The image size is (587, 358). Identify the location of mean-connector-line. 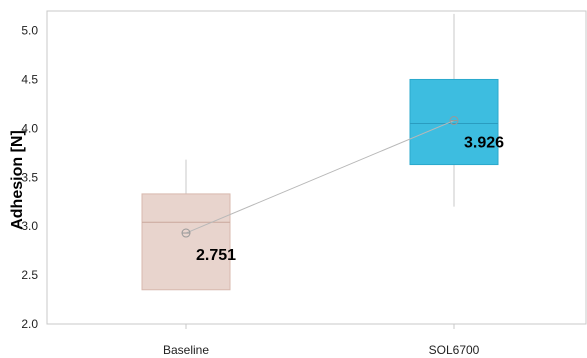
(320, 177).